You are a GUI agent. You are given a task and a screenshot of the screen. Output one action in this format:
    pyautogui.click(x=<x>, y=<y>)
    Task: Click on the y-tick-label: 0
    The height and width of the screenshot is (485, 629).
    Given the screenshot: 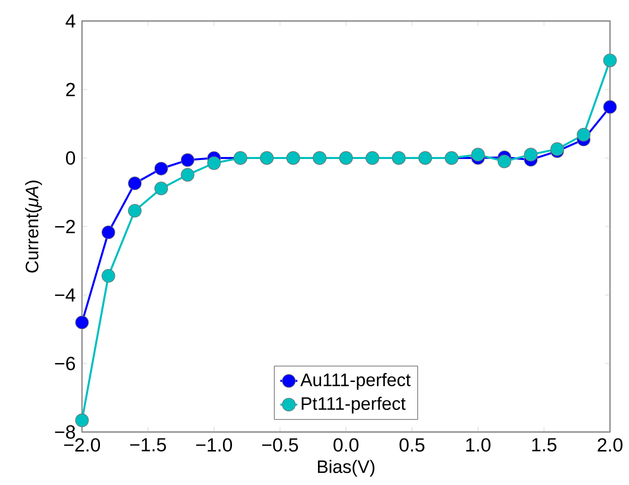 What is the action you would take?
    pyautogui.click(x=71, y=158)
    